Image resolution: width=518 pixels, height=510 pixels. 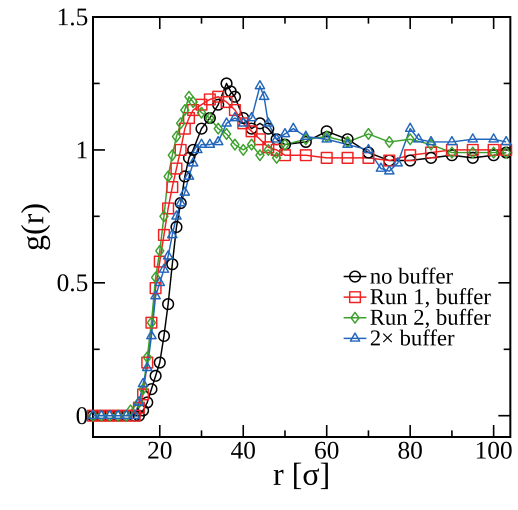 What do you see at coordinates (301, 476) in the screenshot?
I see `x-axis-title: r [σ]` at bounding box center [301, 476].